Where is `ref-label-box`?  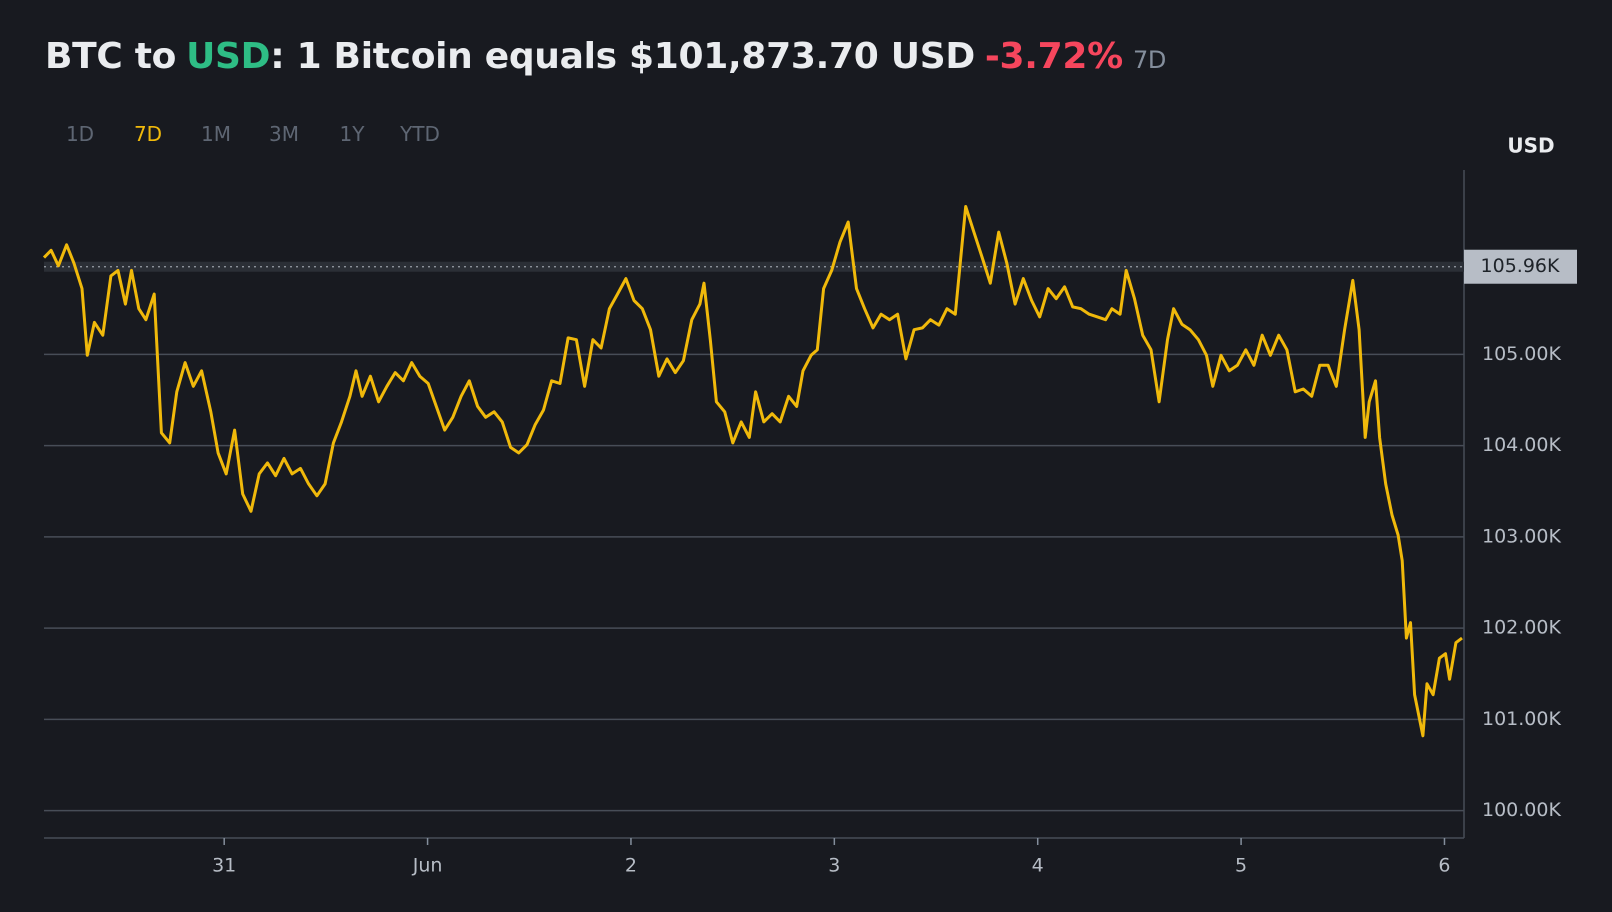
ref-label-box is located at coordinates (1520, 266).